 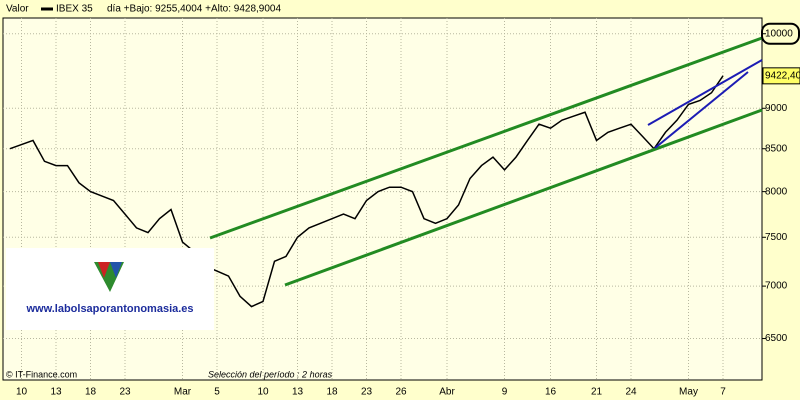 What do you see at coordinates (217, 392) in the screenshot?
I see `x-tick-label: 5` at bounding box center [217, 392].